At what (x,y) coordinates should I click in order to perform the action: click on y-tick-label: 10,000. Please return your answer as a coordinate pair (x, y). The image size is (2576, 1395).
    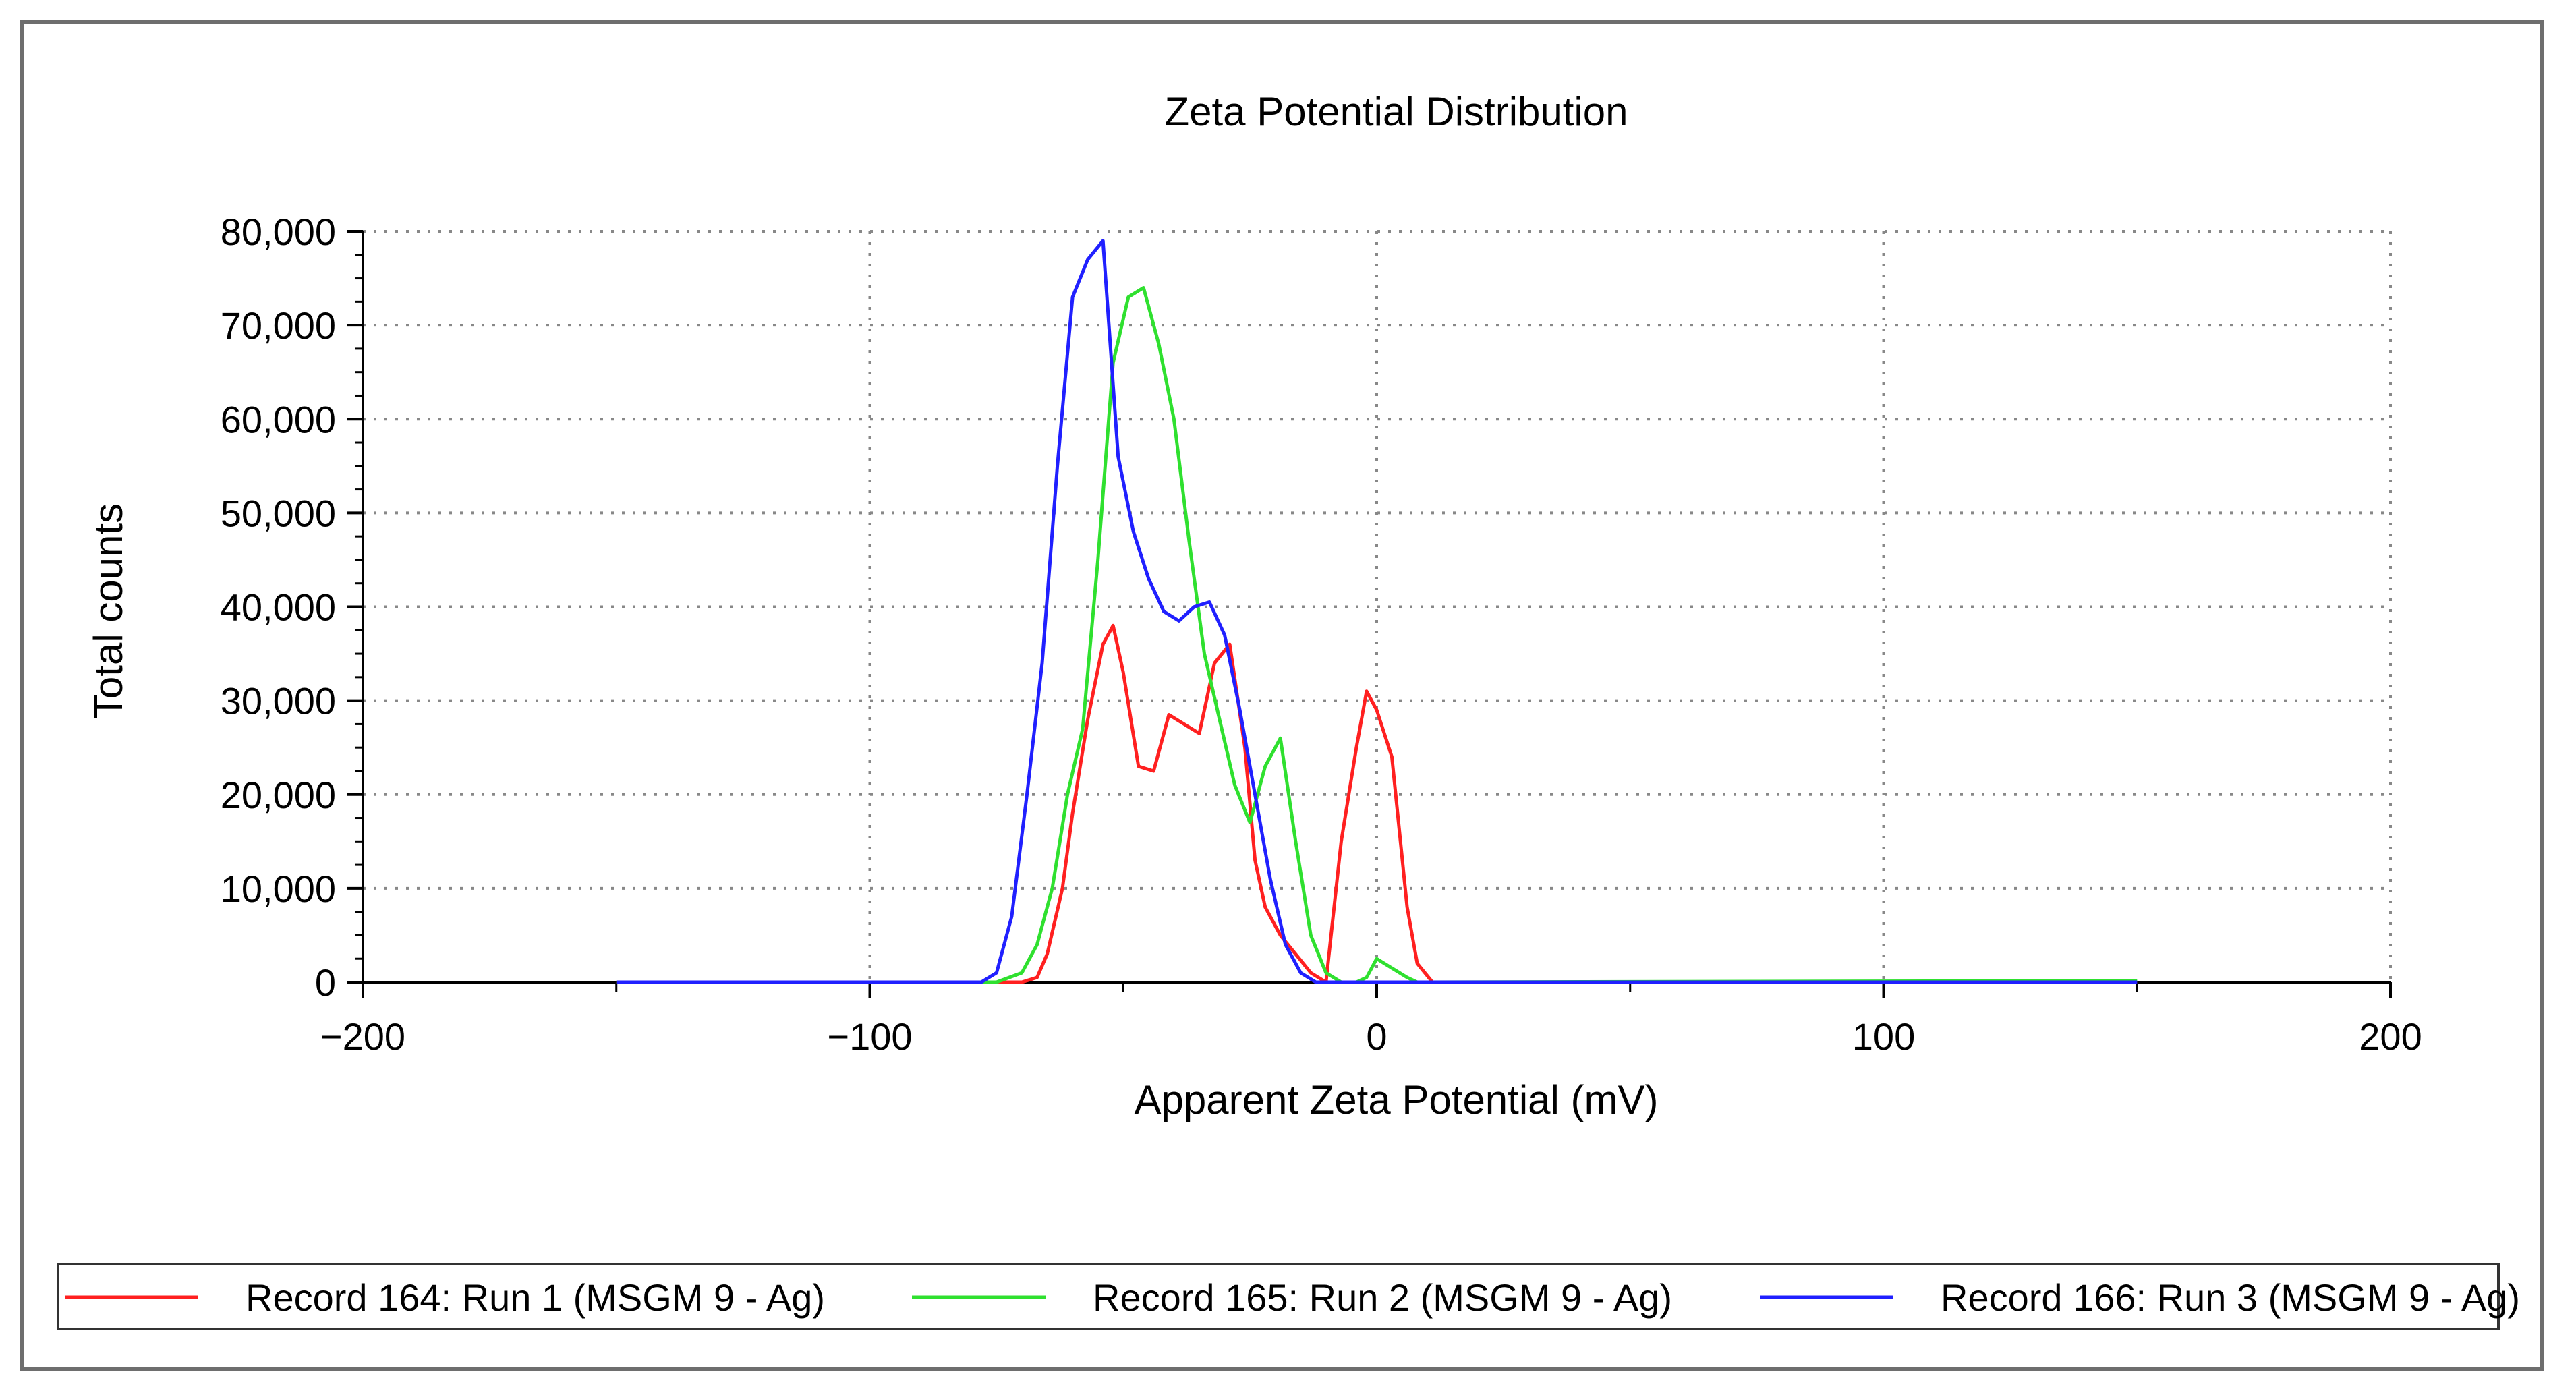
    Looking at the image, I should click on (278, 888).